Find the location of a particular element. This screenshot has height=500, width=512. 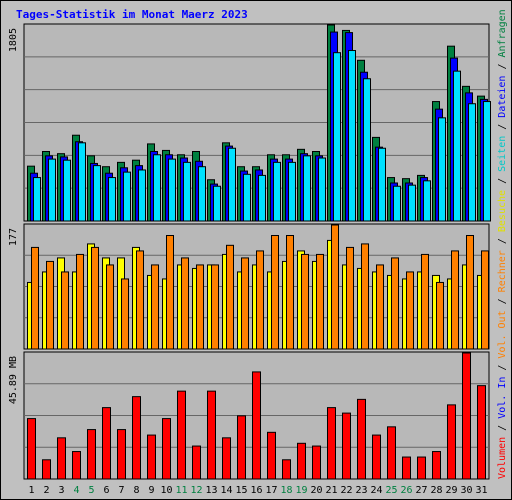

day-label-31: 31 is located at coordinates (481, 490).